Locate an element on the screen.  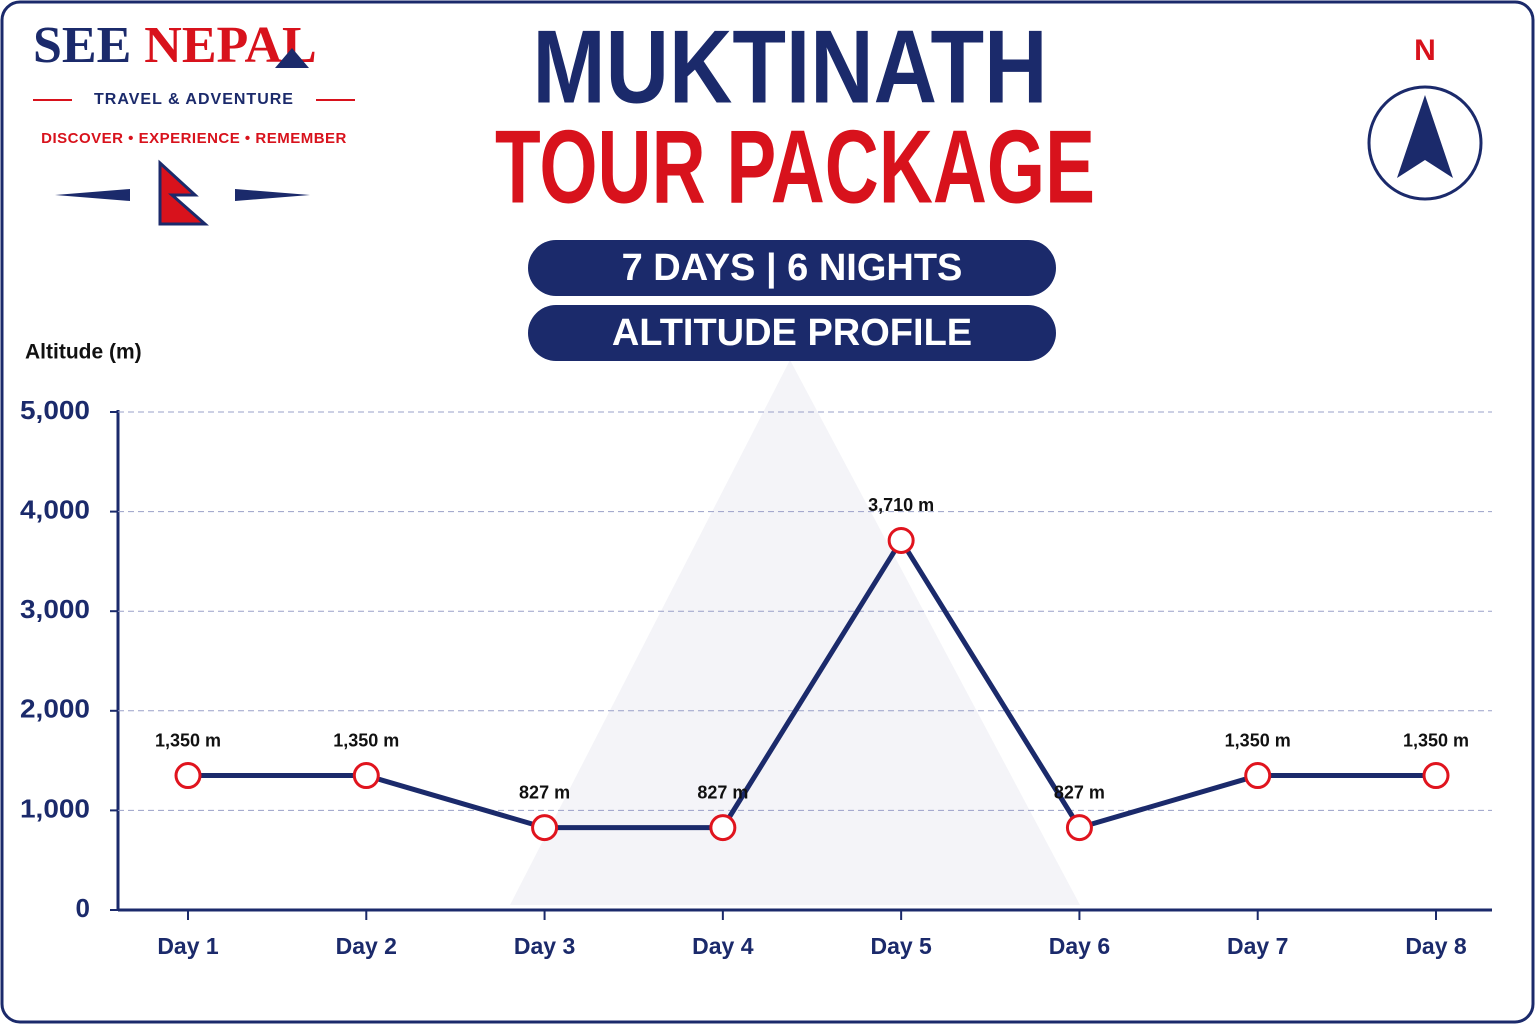
x-tick-label: Day 3 is located at coordinates (544, 946).